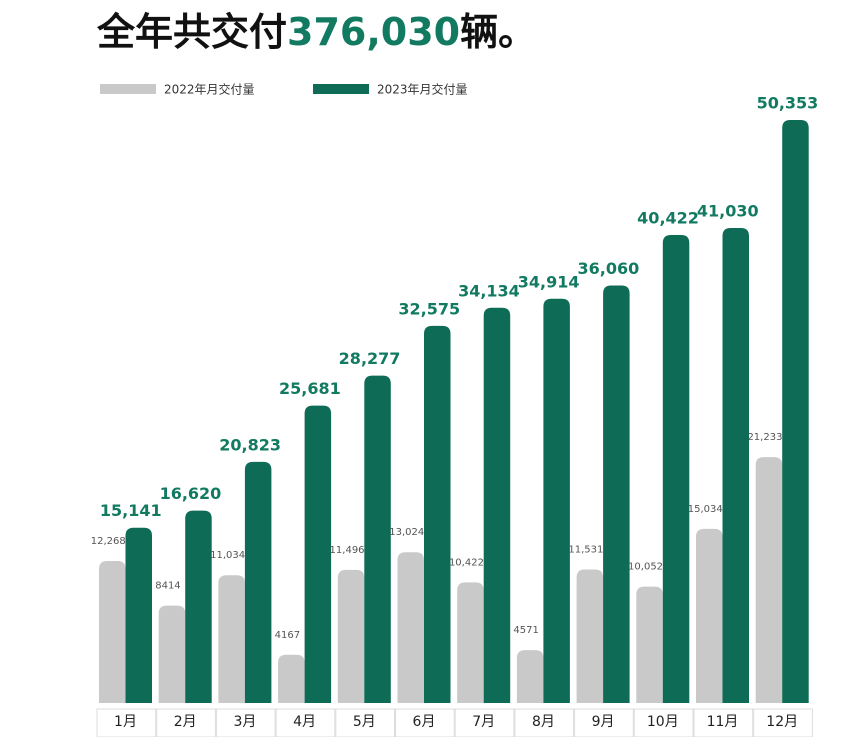 The image size is (852, 737). Describe the element at coordinates (549, 281) in the screenshot. I see `value-label: 34,914` at that location.